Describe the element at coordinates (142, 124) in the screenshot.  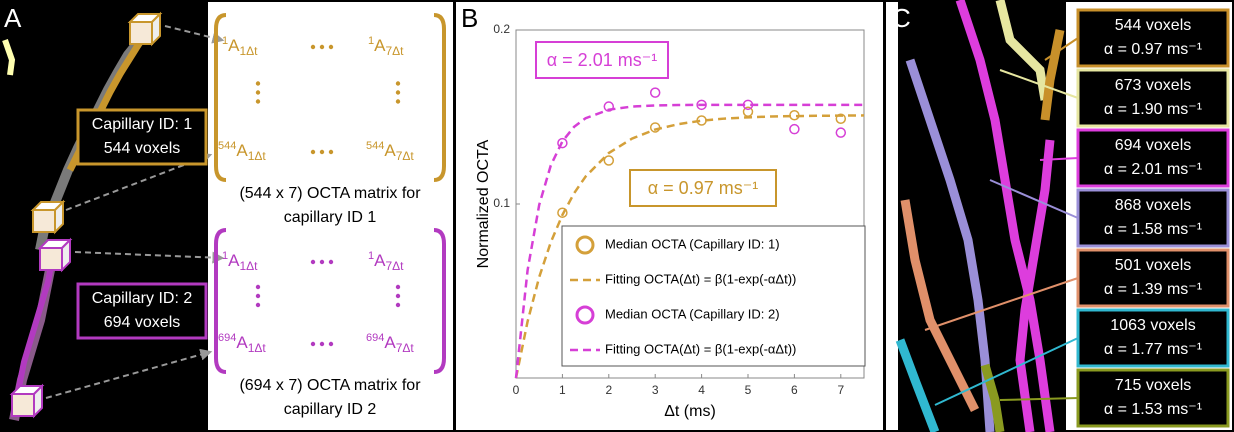
I see `capillary-id: Capillary ID: 1` at that location.